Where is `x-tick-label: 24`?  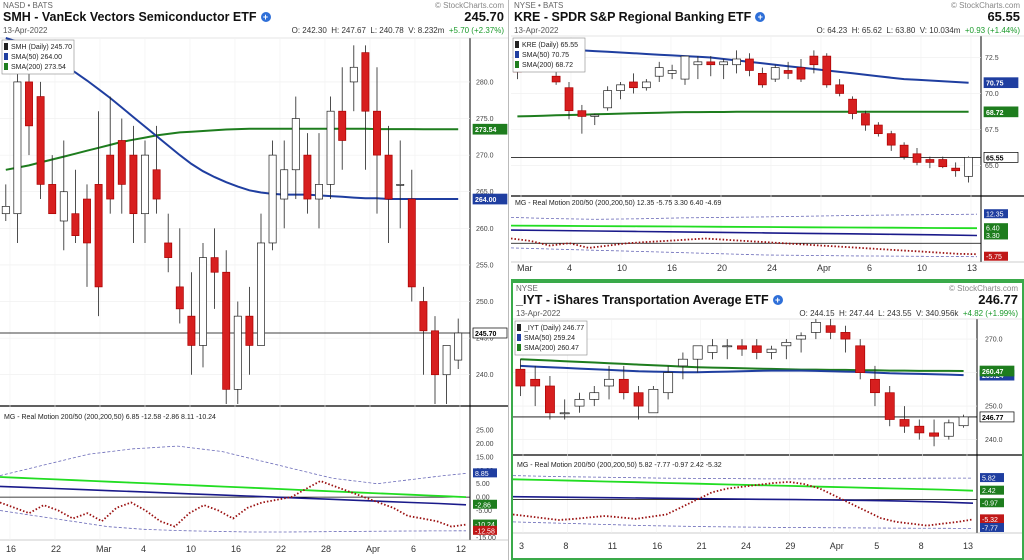 x-tick-label: 24 is located at coordinates (772, 268).